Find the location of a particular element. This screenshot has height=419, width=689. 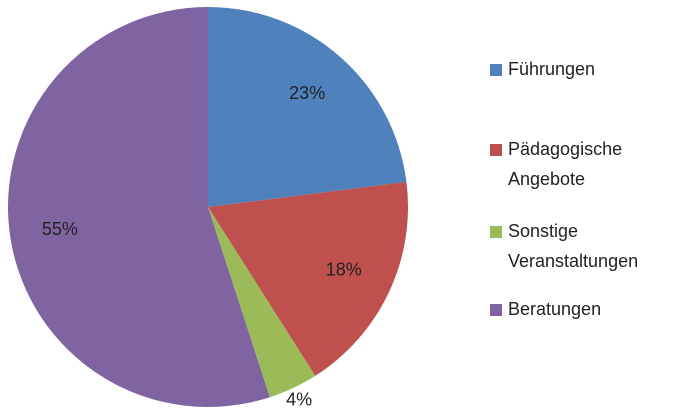

legend-label: Pädagogische Angebote is located at coordinates (565, 164).